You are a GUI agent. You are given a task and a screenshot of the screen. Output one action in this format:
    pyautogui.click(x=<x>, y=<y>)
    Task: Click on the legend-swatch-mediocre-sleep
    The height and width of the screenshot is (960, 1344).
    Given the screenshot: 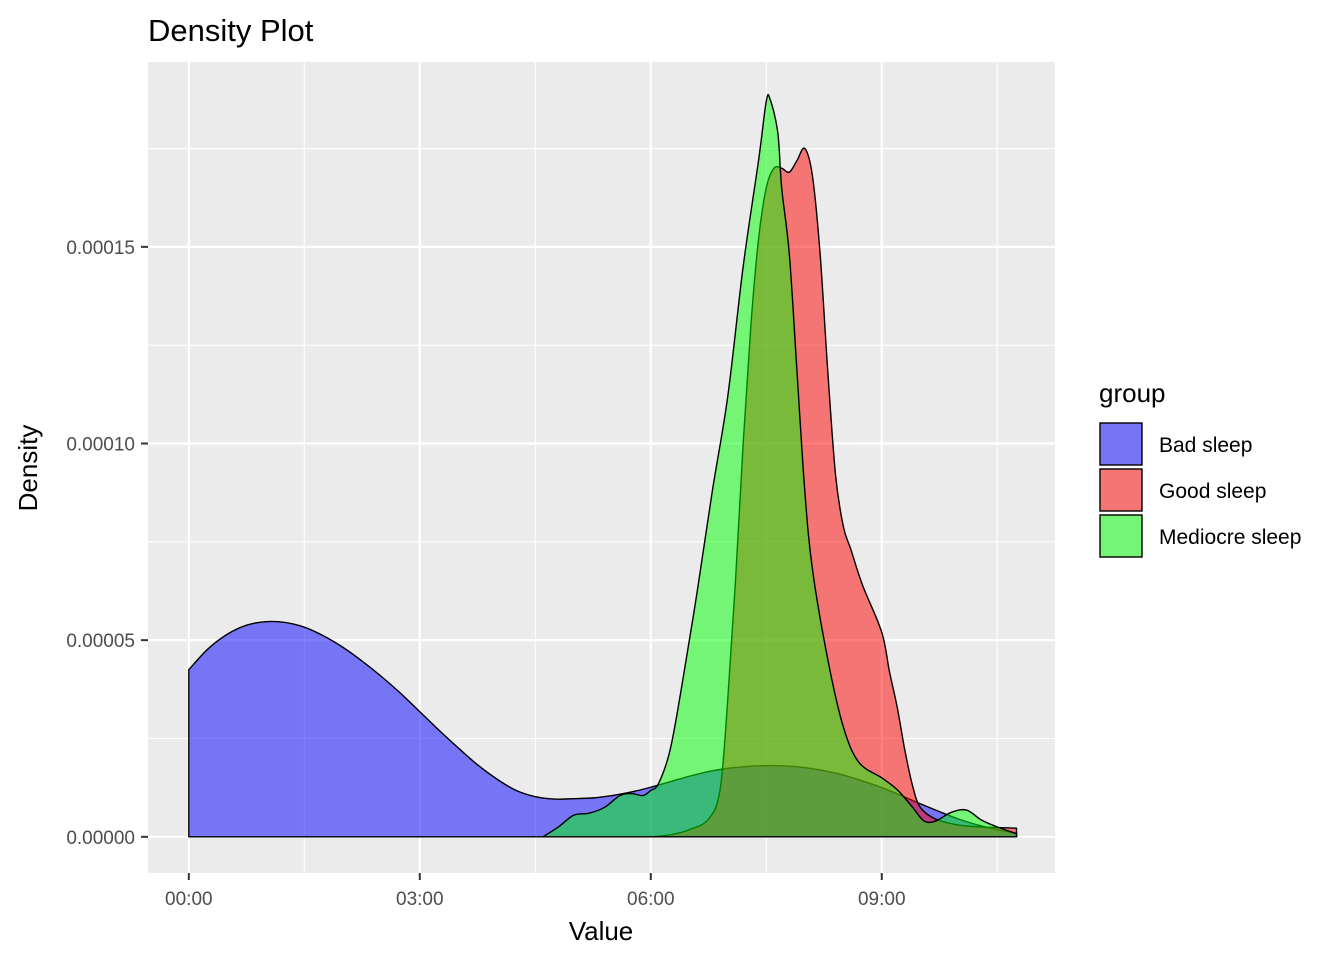 What is the action you would take?
    pyautogui.click(x=1121, y=536)
    